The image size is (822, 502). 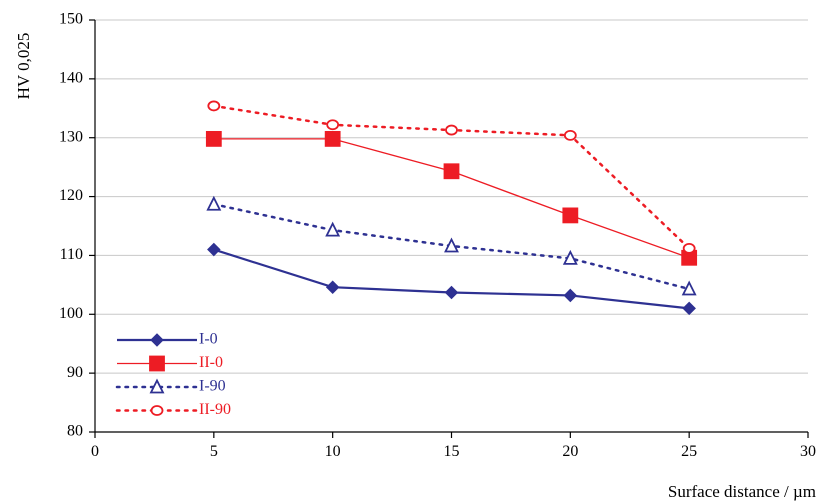 What do you see at coordinates (95, 451) in the screenshot?
I see `x-tick-label: 0` at bounding box center [95, 451].